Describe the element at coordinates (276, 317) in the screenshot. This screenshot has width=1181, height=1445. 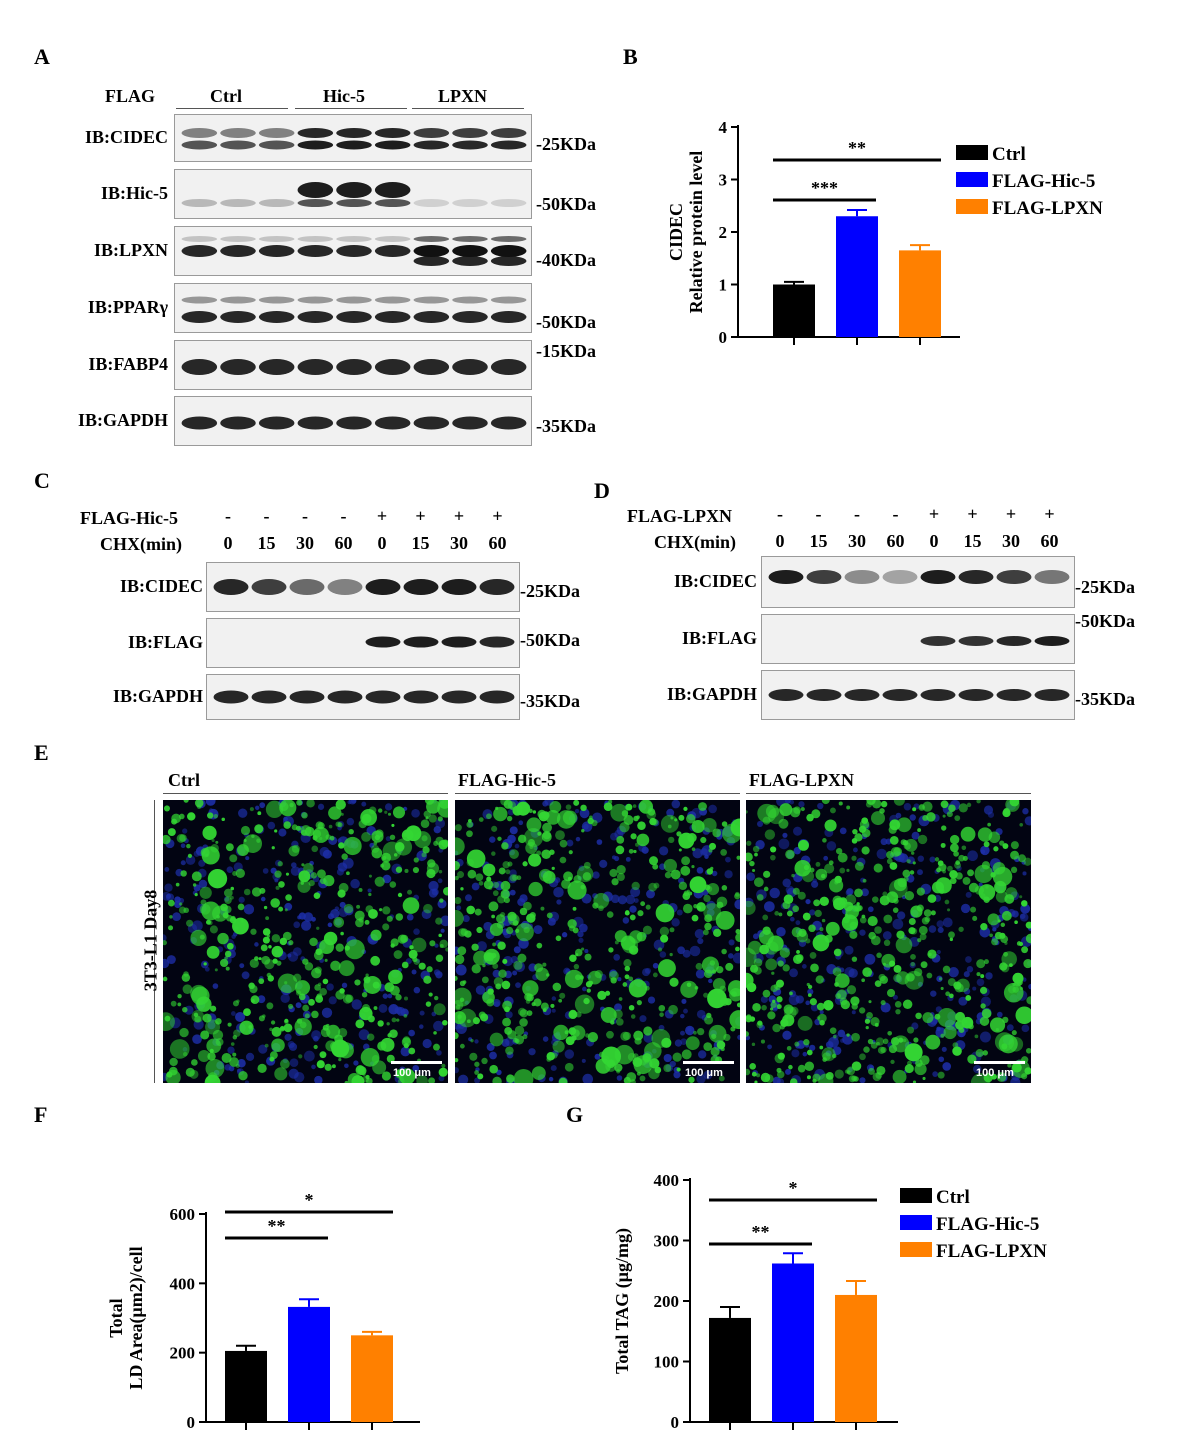
I see `blot-a-ppar-band` at that location.